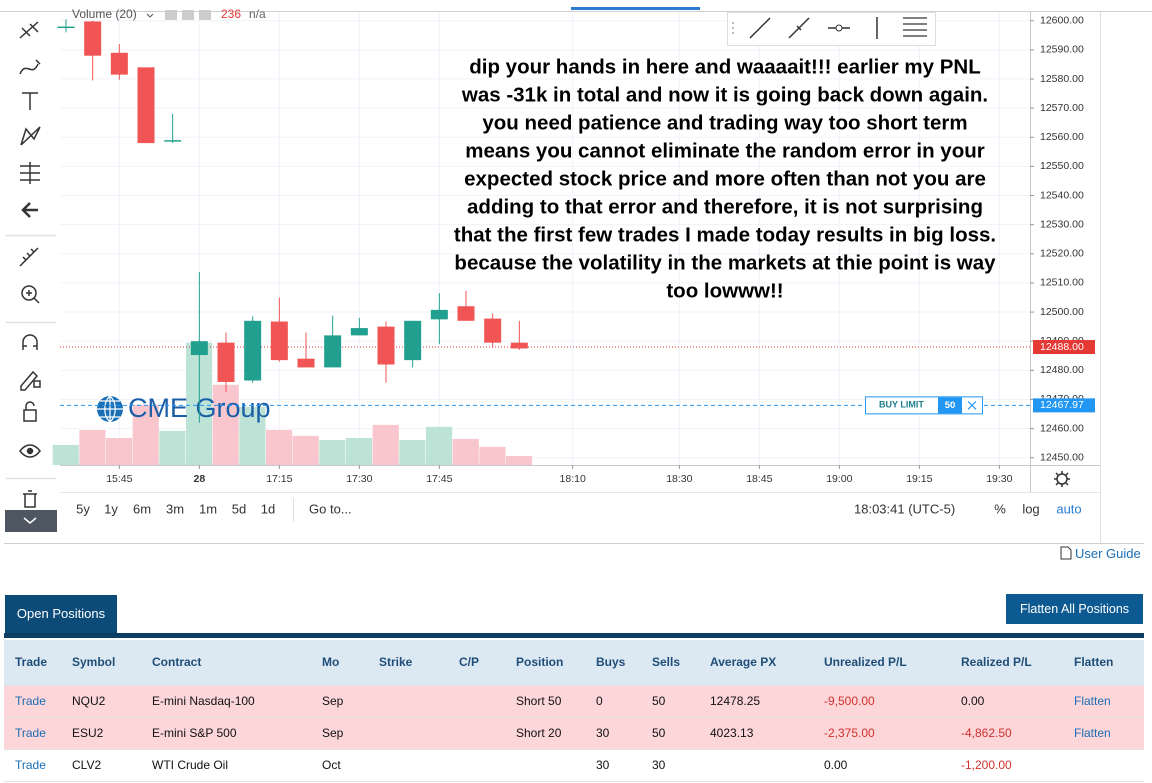 The width and height of the screenshot is (1152, 783). Describe the element at coordinates (33, 297) in the screenshot. I see `tool-zoom-plus` at that location.